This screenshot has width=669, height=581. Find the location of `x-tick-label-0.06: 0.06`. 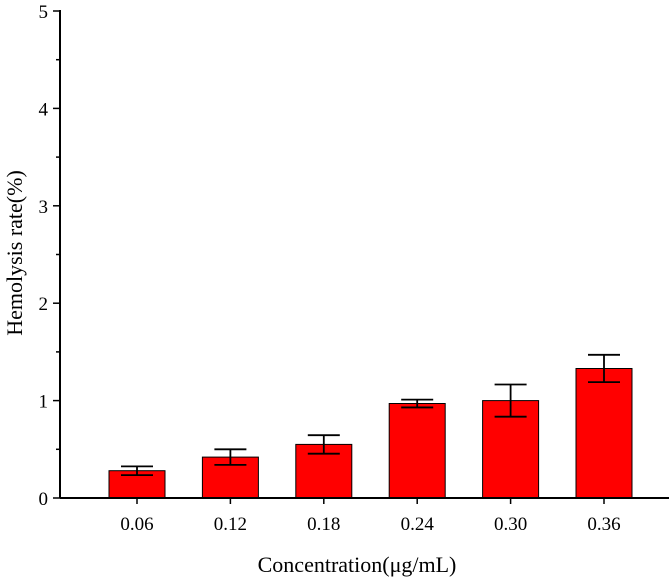

x-tick-label-0.06: 0.06 is located at coordinates (136, 524).